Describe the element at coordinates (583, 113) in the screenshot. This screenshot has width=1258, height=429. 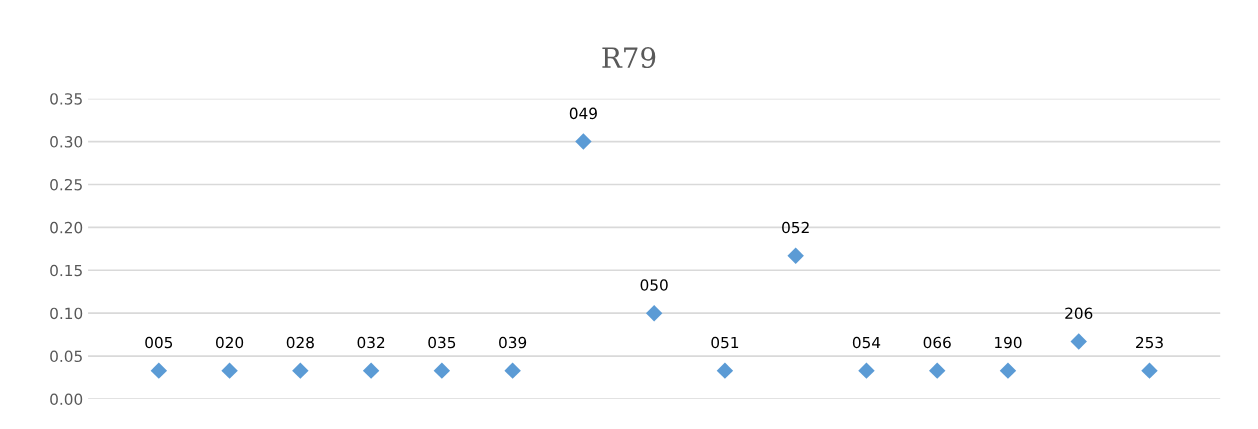
I see `x-tick-label: 049` at that location.